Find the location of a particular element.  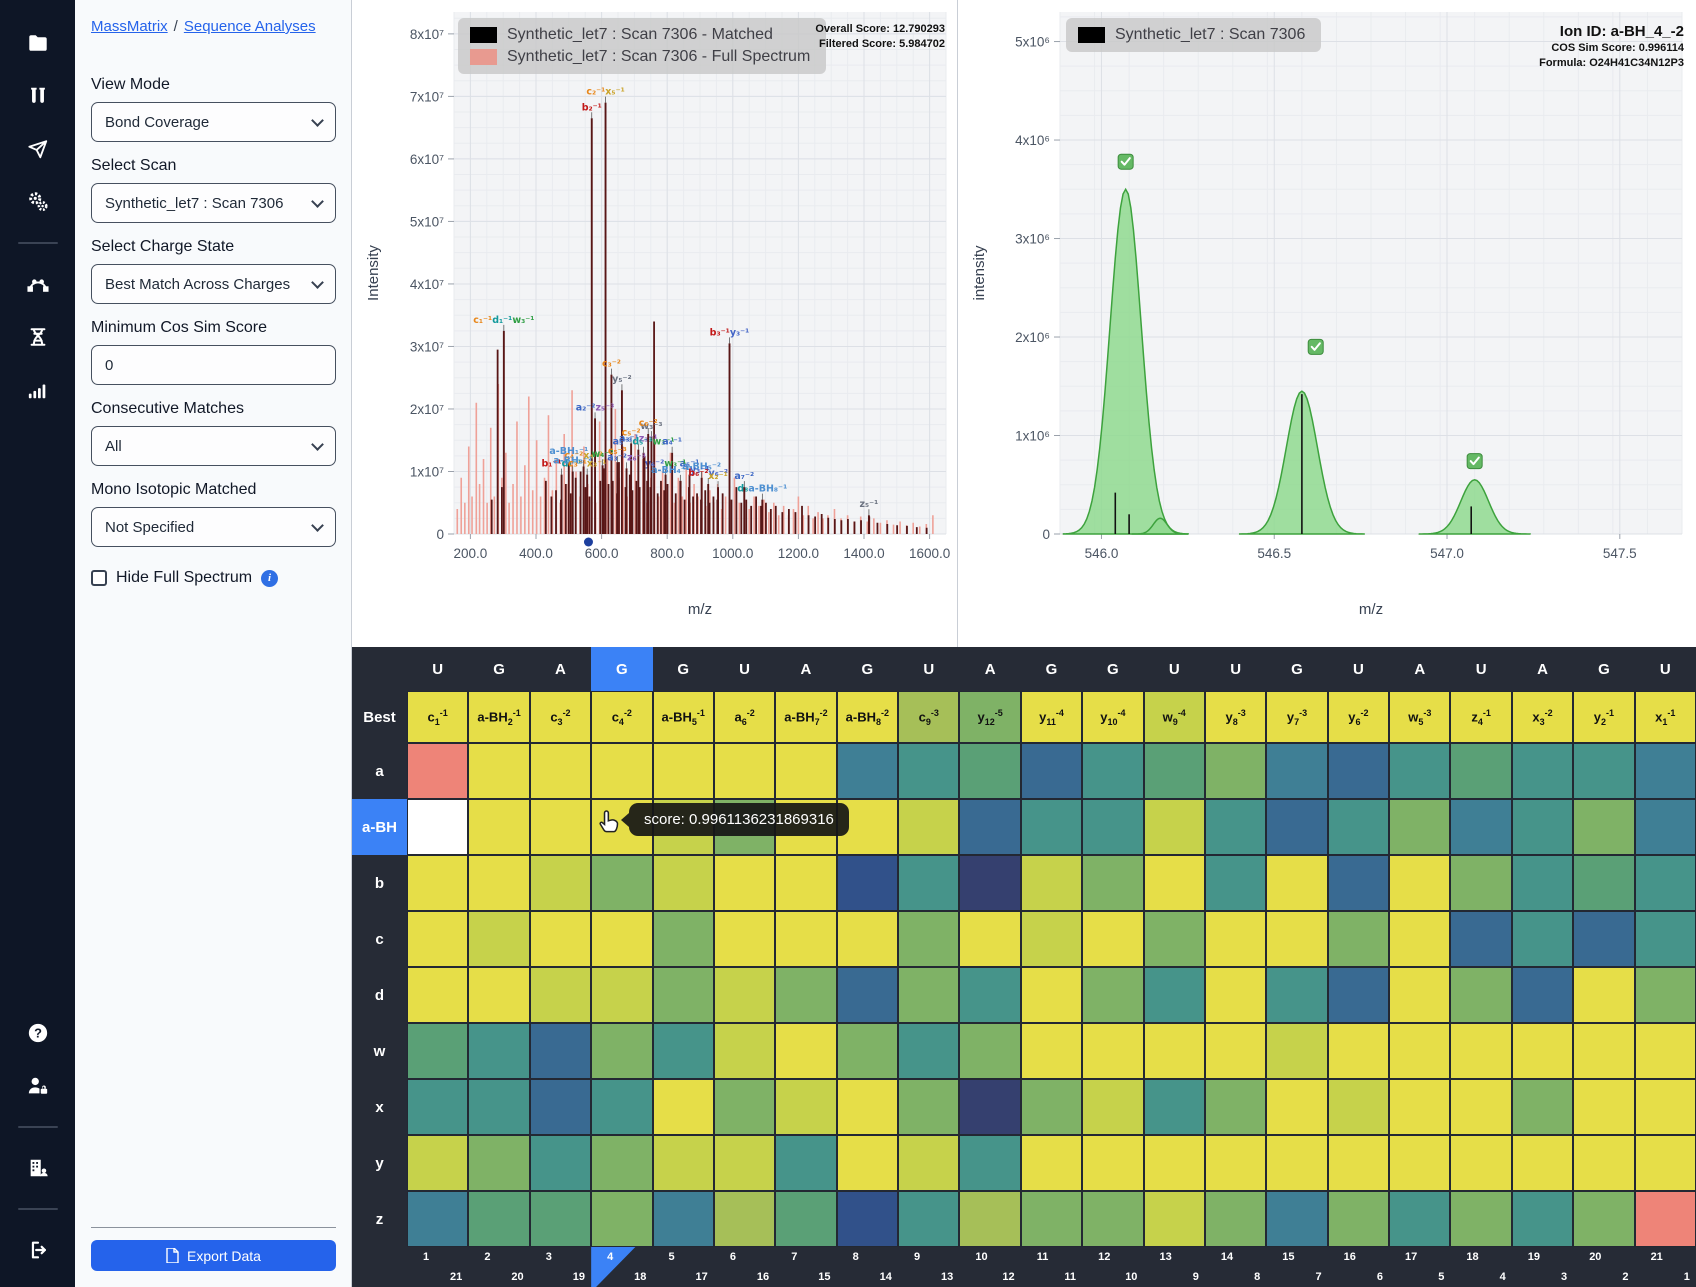

info-icon: i is located at coordinates (270, 578).